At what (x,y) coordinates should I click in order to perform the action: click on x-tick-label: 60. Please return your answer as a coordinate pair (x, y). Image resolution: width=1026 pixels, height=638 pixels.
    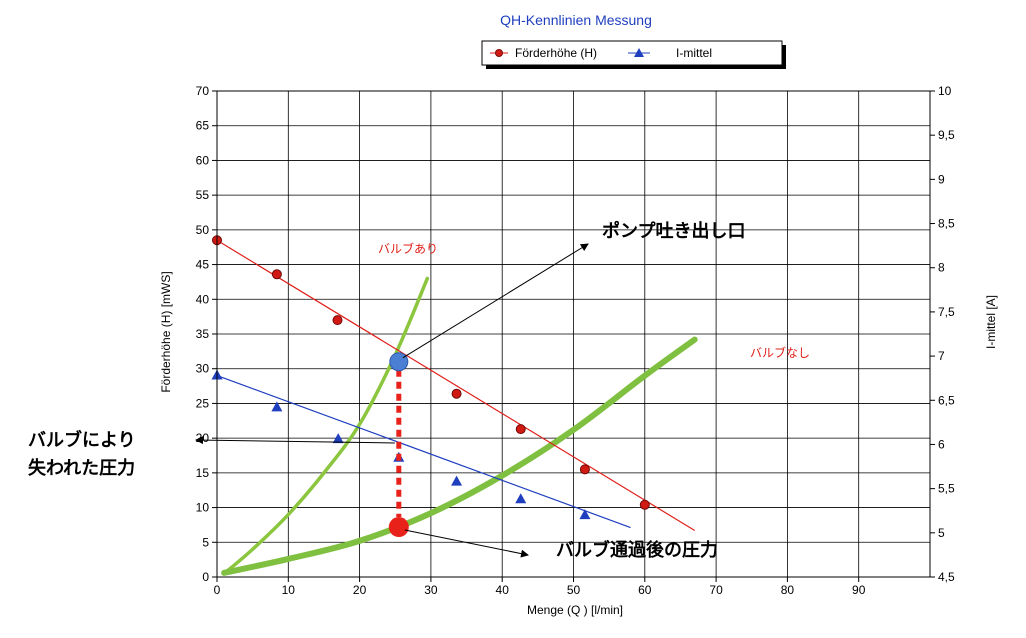
    Looking at the image, I should click on (645, 590).